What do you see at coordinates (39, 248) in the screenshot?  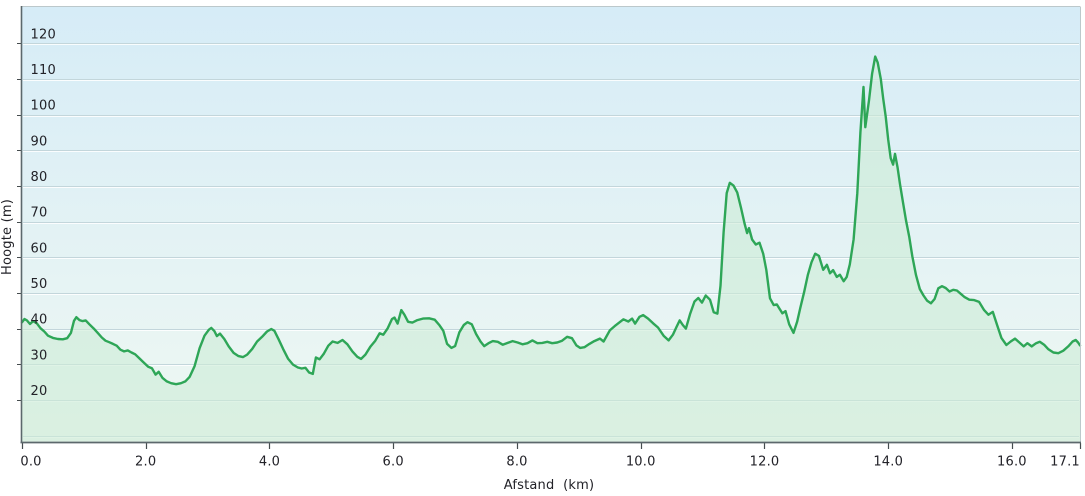 I see `y-tick-label: 60` at bounding box center [39, 248].